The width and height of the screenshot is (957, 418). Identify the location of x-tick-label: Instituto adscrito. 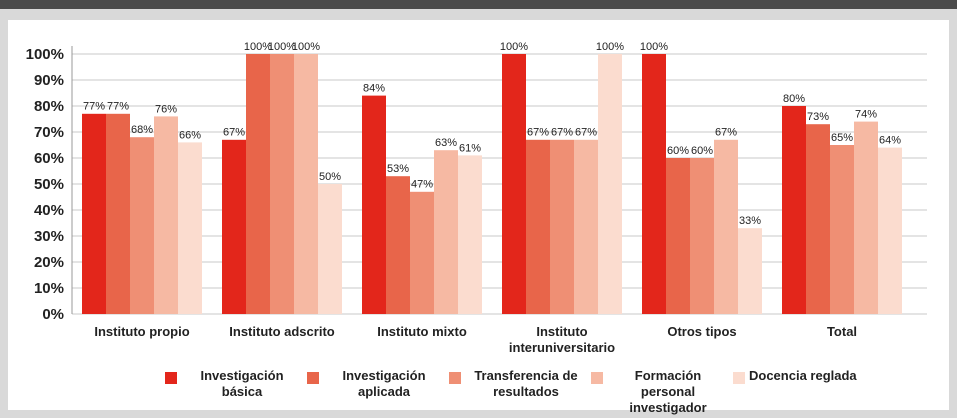
(282, 331).